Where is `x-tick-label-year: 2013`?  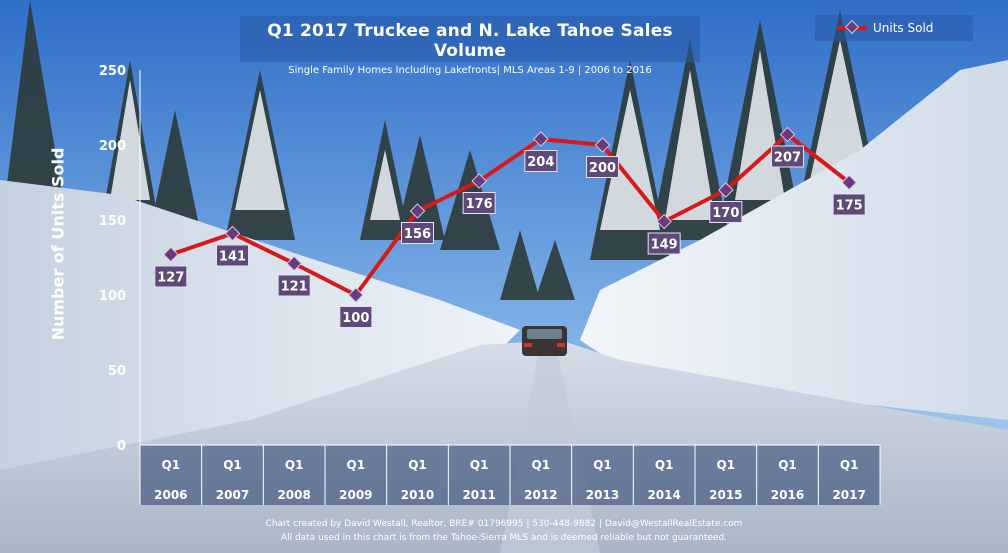
x-tick-label-year: 2013 is located at coordinates (602, 495).